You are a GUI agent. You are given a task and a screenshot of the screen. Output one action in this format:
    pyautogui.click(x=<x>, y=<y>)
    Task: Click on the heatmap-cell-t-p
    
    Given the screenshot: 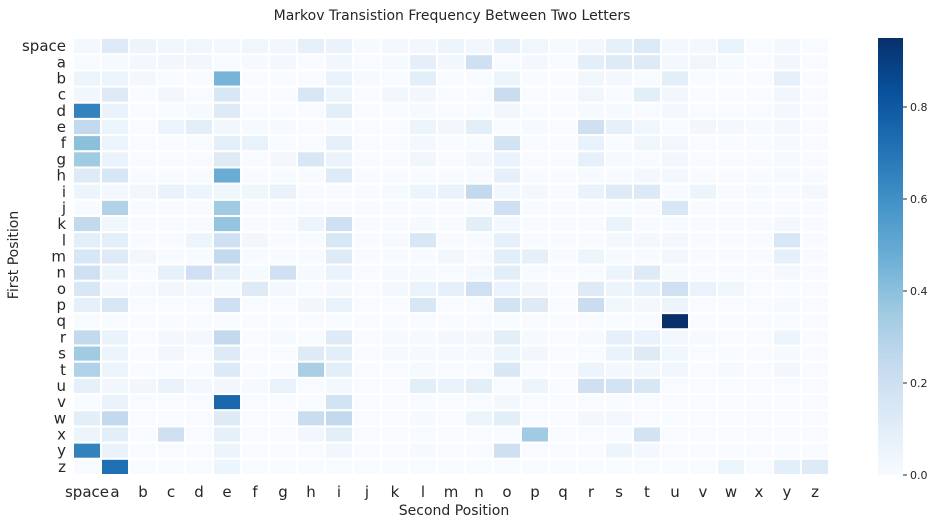 What is the action you would take?
    pyautogui.click(x=535, y=369)
    